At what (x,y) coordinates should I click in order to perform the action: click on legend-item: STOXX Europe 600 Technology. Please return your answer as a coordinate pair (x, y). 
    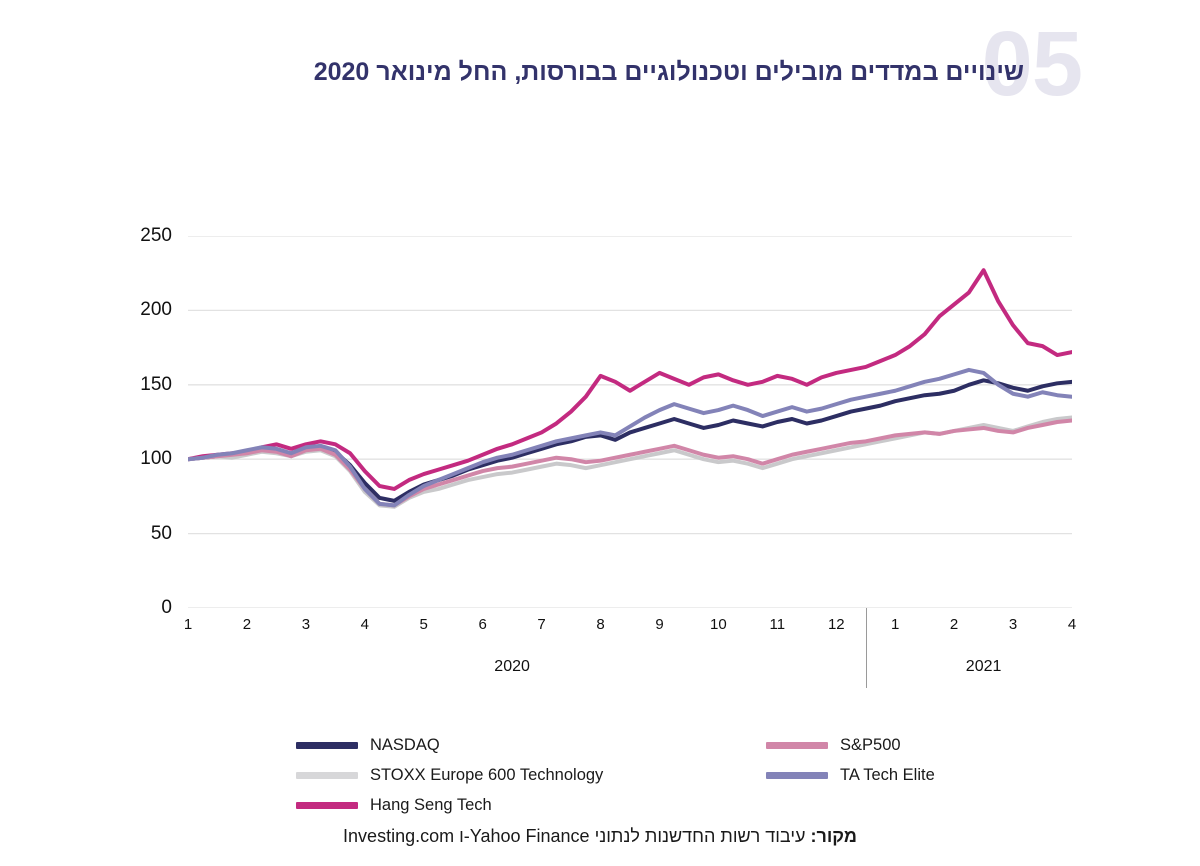
    Looking at the image, I should click on (449, 775).